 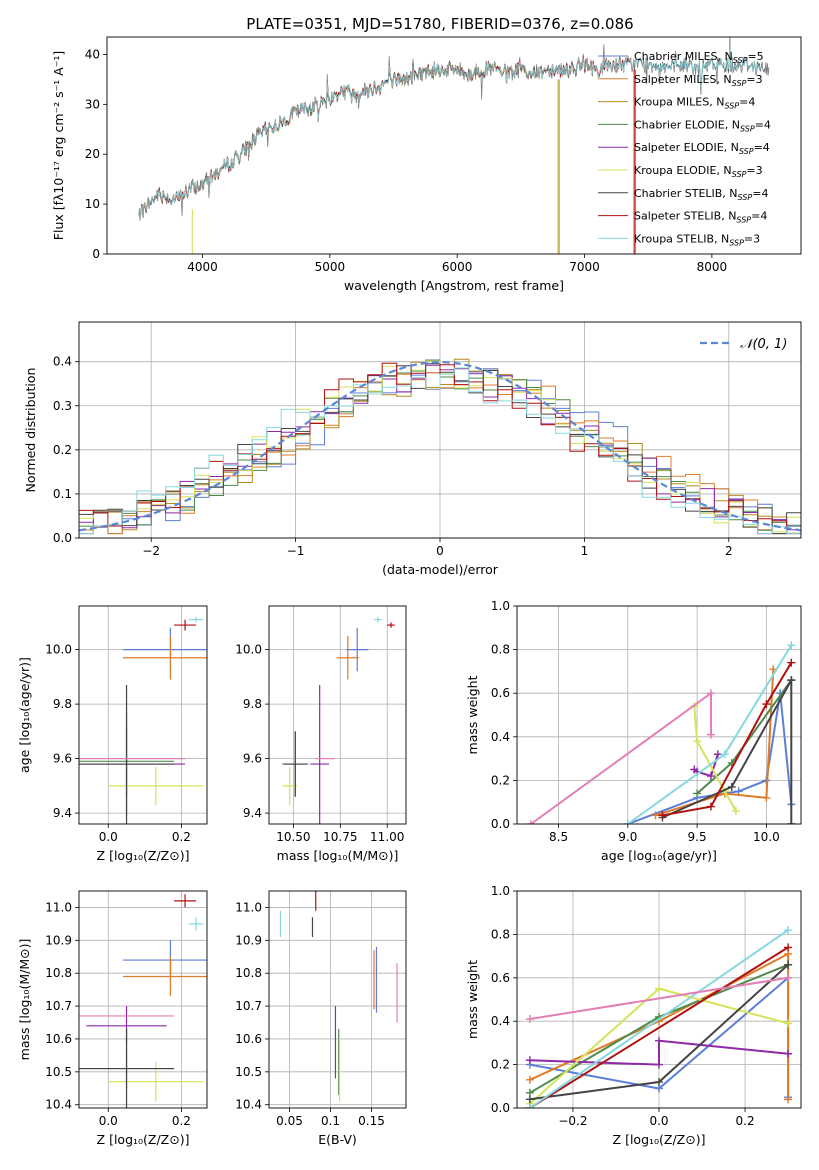 I want to click on x-tick-label: −1, so click(x=296, y=551).